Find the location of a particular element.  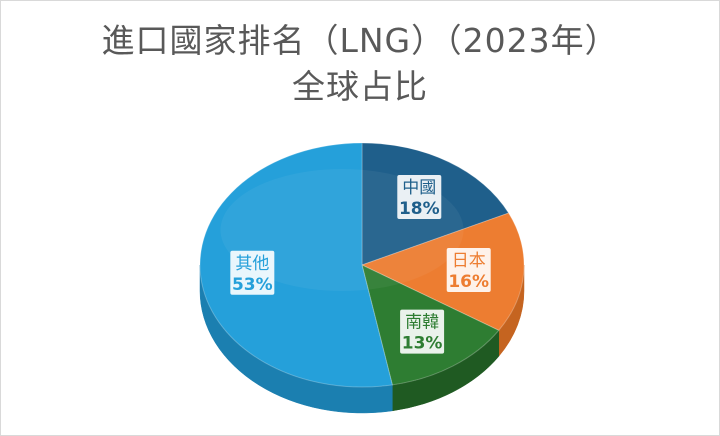

data-label-name-2: 南韓 is located at coordinates (422, 323).